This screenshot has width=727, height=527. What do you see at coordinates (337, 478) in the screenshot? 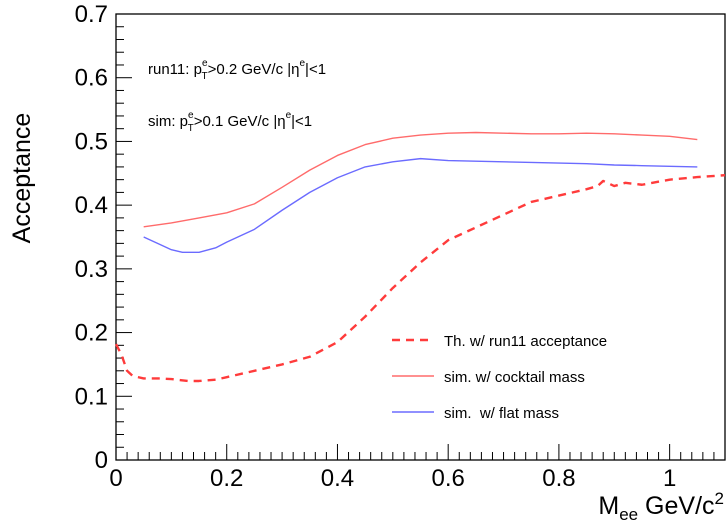
I see `x-tick-label: 0.4` at bounding box center [337, 478].